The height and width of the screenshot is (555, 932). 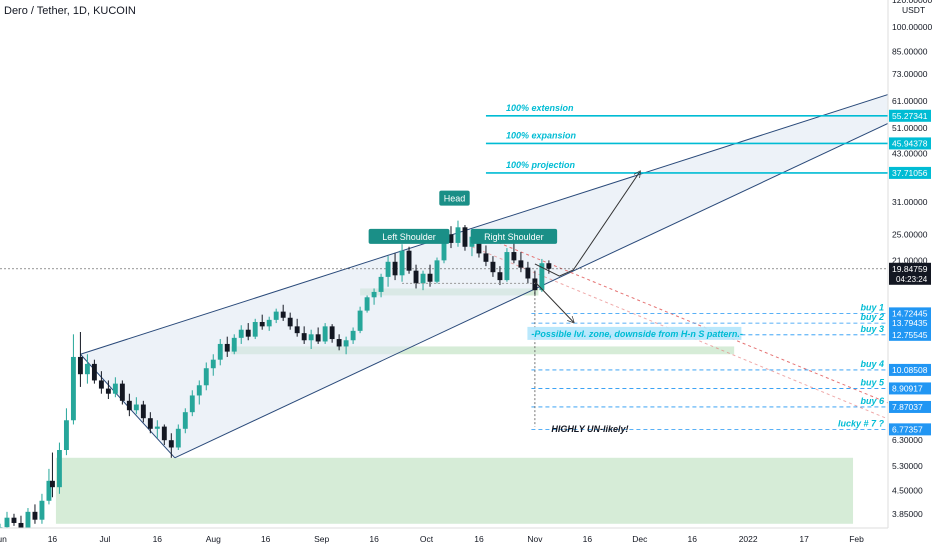 I want to click on buy-level-label: lucky # 7 ?, so click(x=861, y=423).